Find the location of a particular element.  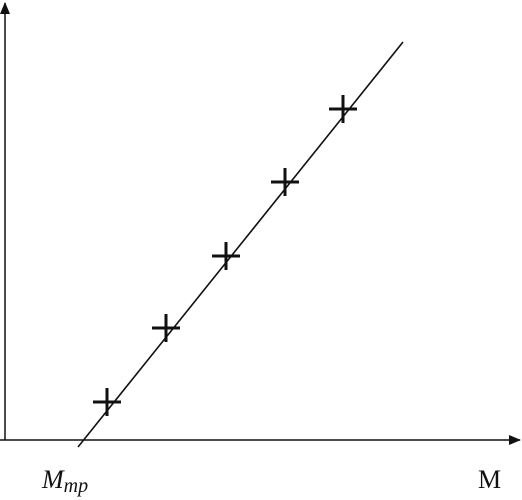

origin-label-main: M is located at coordinates (53, 479).